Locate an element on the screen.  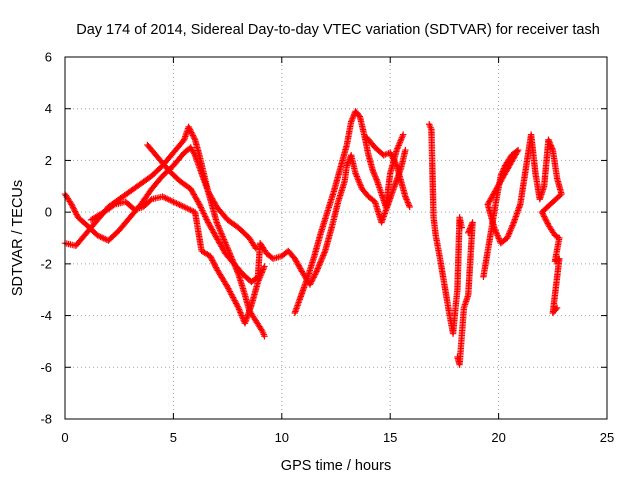
y-tick-label: -4 is located at coordinates (46, 315).